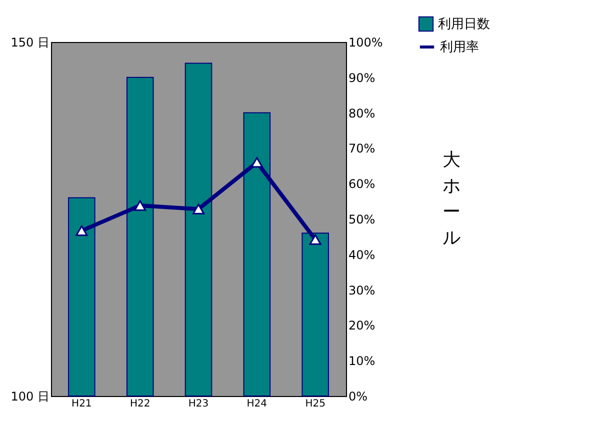  What do you see at coordinates (358, 397) in the screenshot?
I see `y2-tick-label: 0%` at bounding box center [358, 397].